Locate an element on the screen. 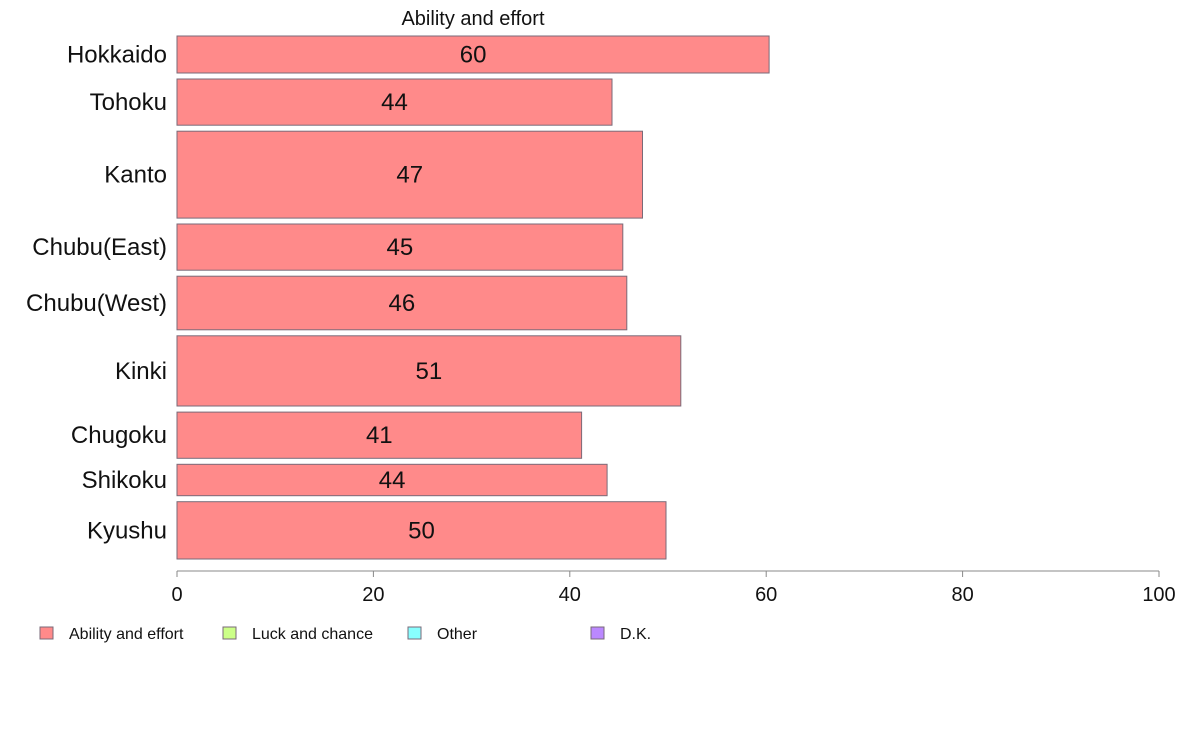 This screenshot has height=736, width=1188. data-label: 50 is located at coordinates (421, 530).